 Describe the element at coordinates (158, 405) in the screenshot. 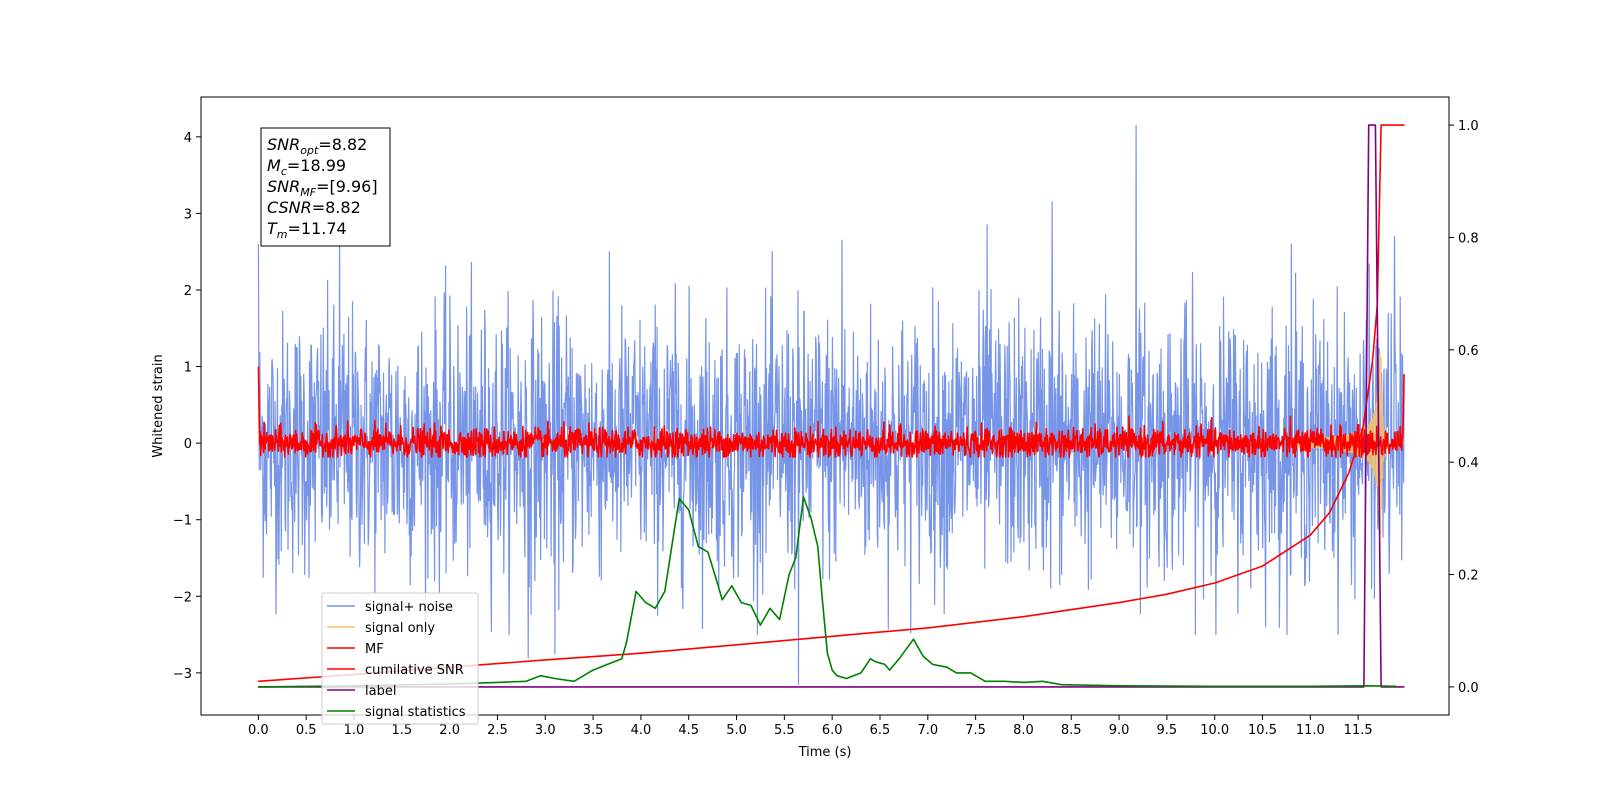

I see `y-axis-title: Whitened strain` at that location.